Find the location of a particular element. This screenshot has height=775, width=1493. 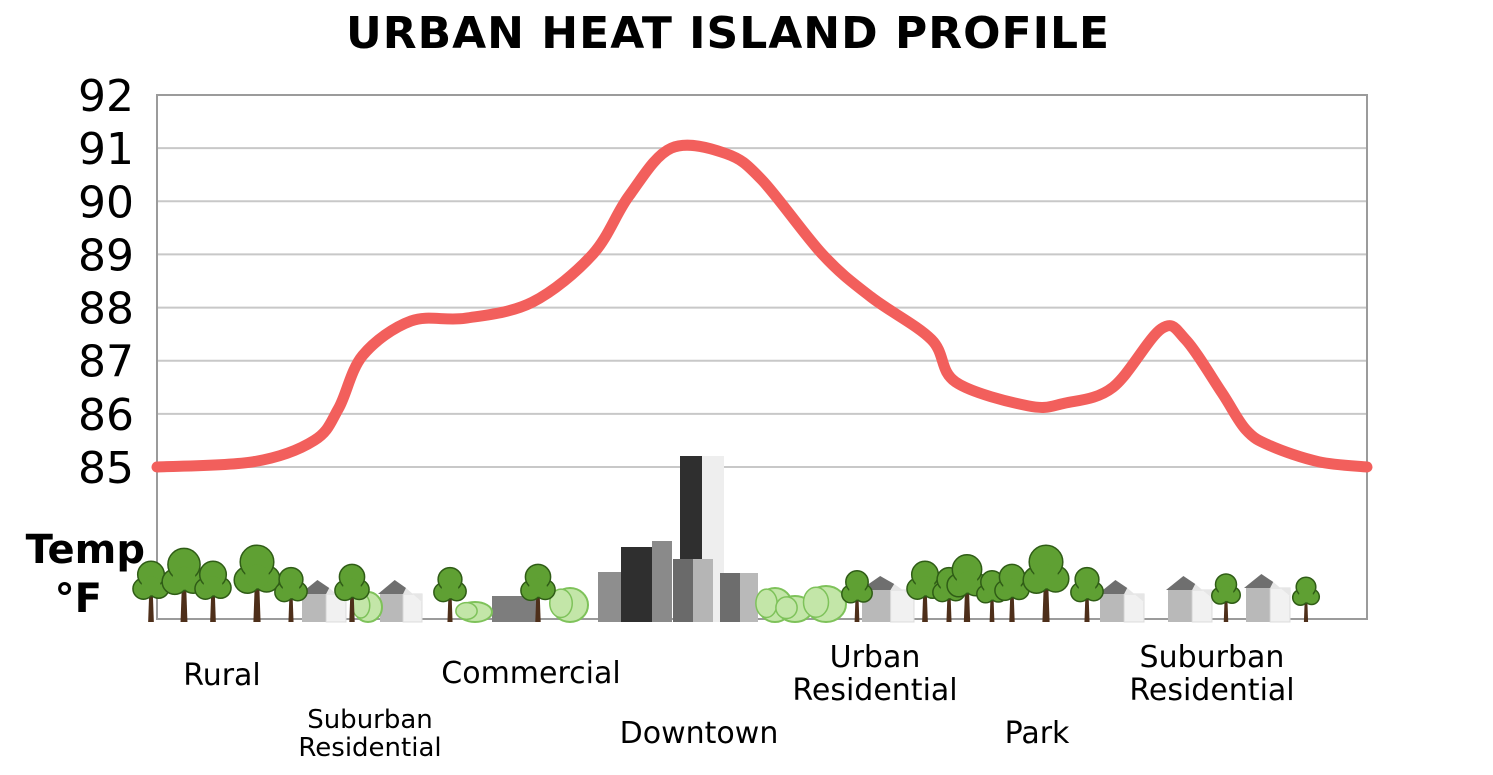

zone-label-suburban-2-line-1: Suburban is located at coordinates (1212, 657).